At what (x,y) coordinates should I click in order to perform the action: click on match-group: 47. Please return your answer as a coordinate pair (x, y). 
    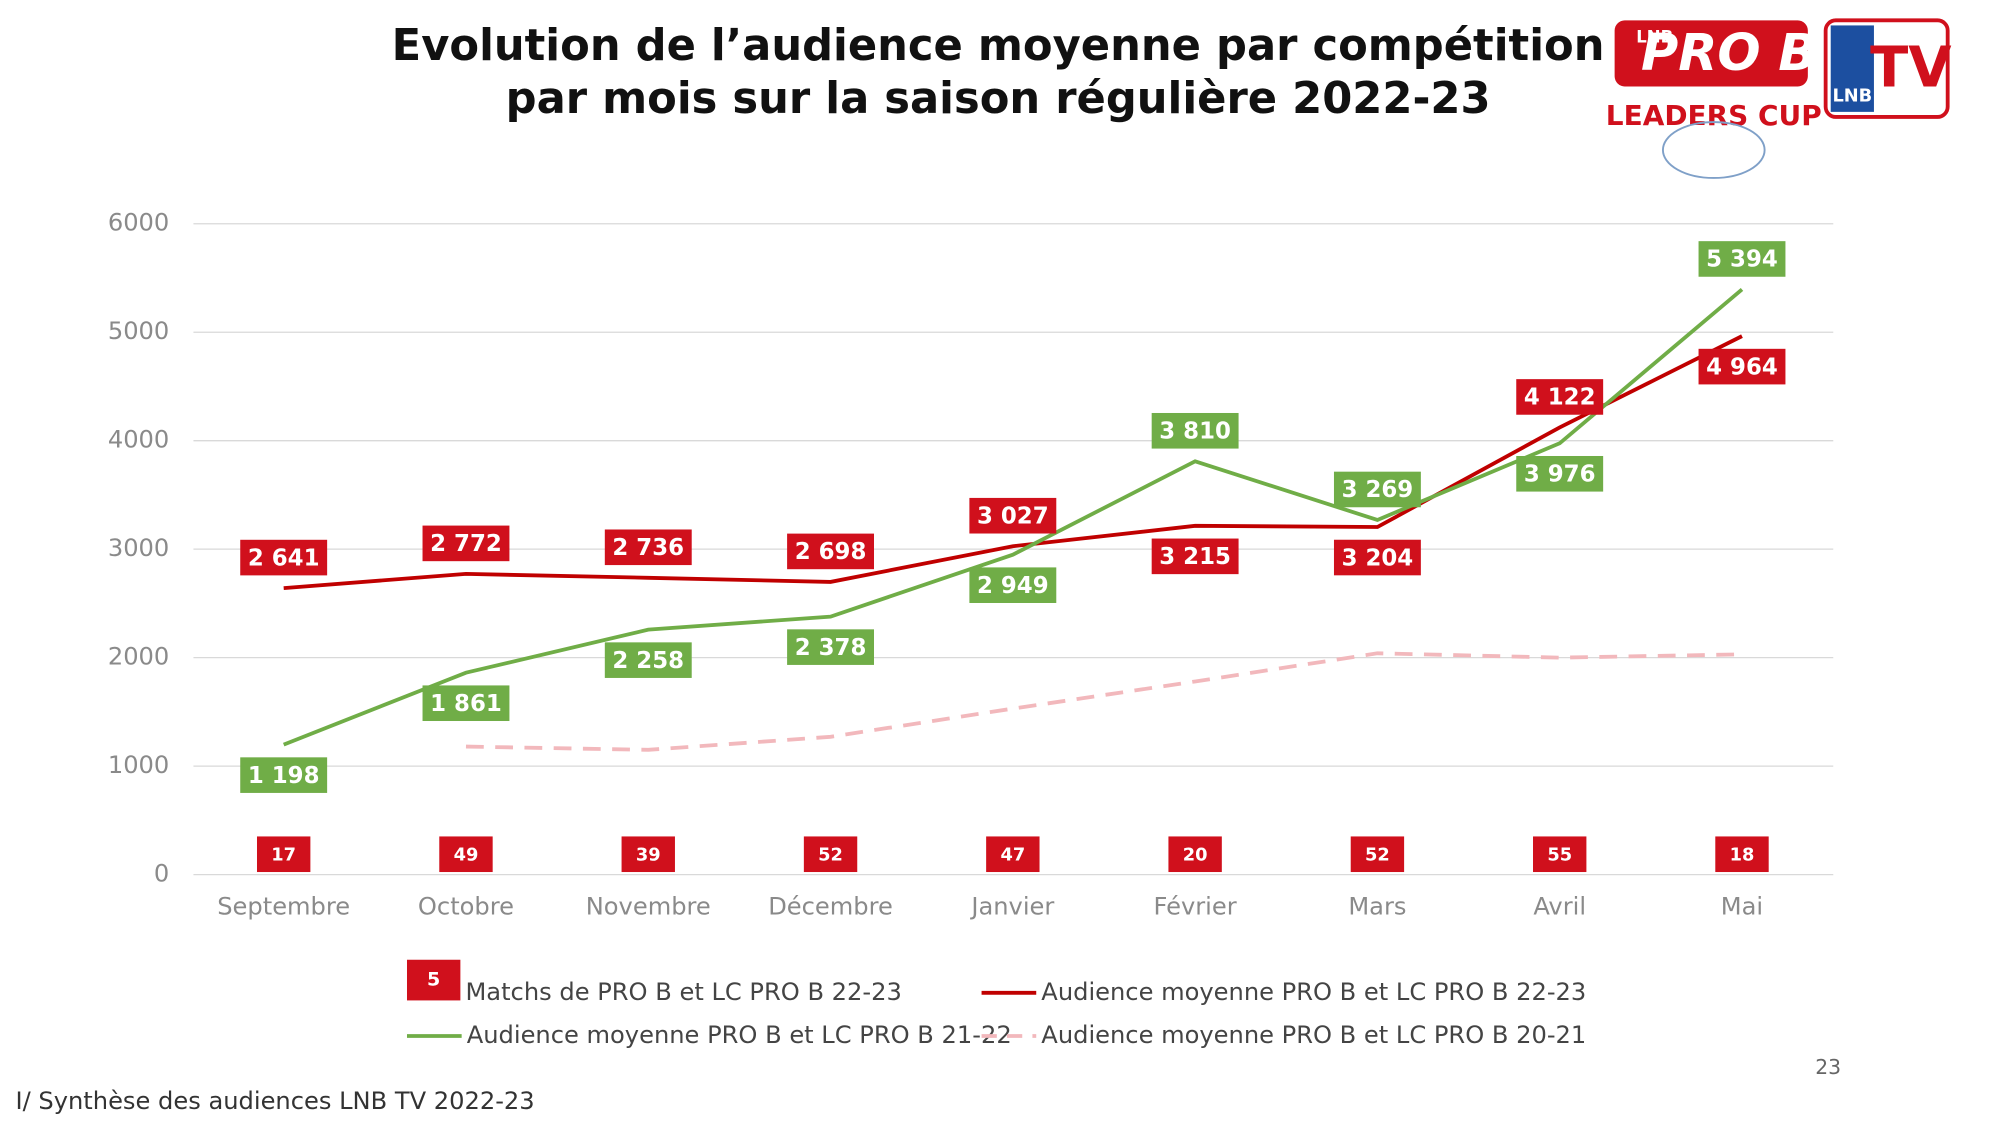
    Looking at the image, I should click on (1013, 854).